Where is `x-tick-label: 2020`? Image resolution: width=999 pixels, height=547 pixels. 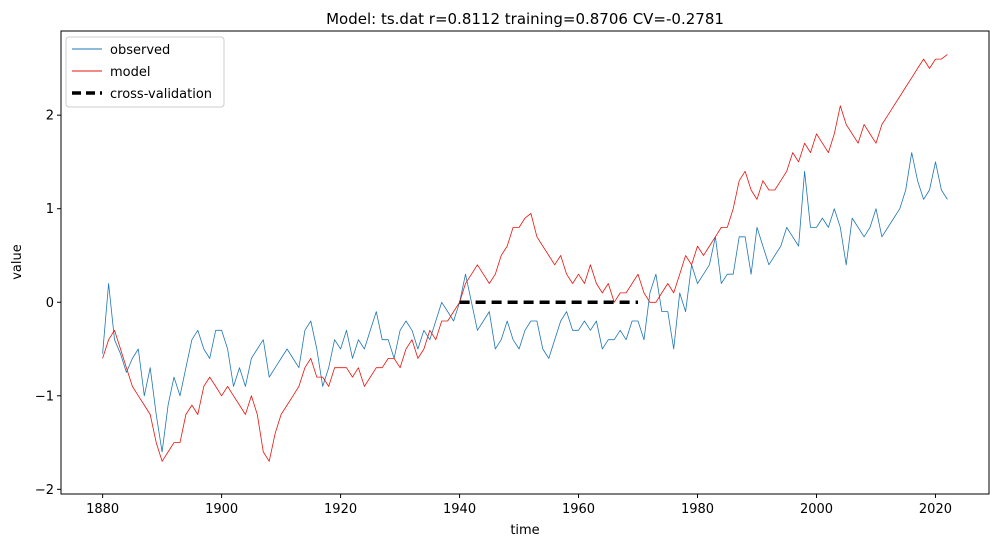 x-tick-label: 2020 is located at coordinates (935, 509).